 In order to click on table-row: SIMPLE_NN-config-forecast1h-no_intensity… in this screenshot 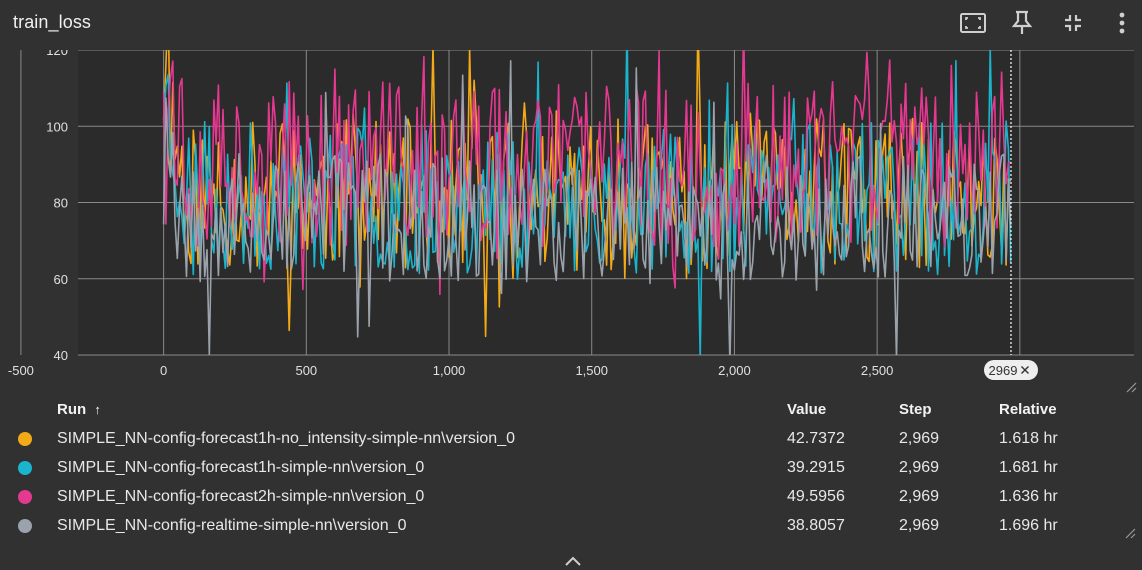, I will do `click(571, 438)`.